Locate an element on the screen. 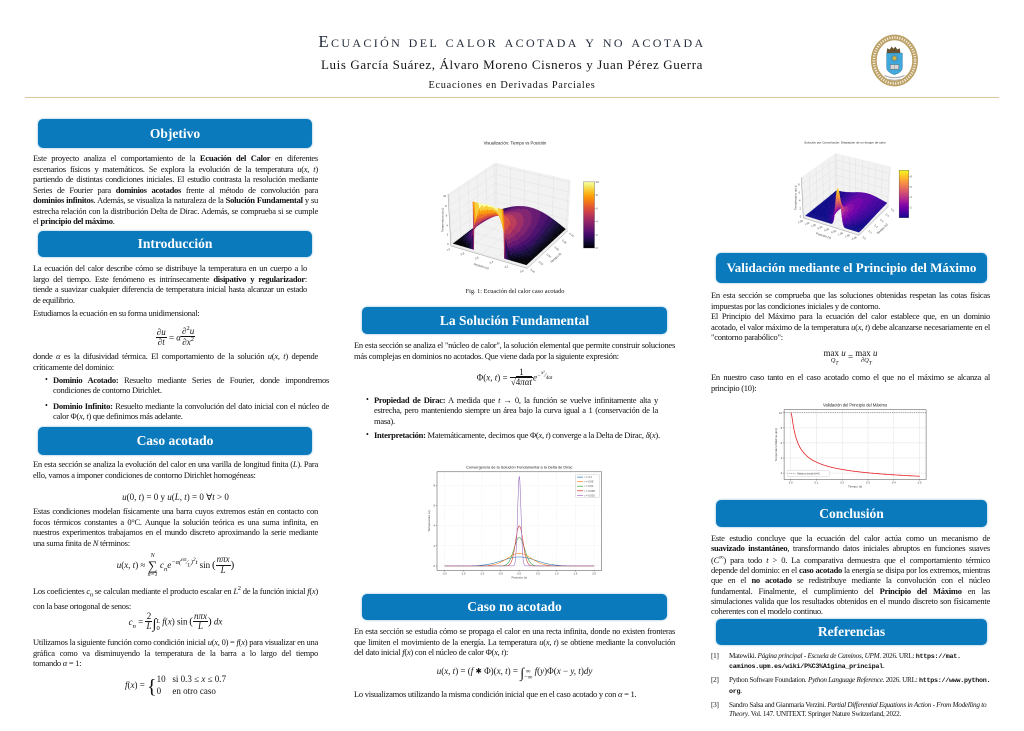  svg-text: 0.06 is located at coordinates (557, 248).